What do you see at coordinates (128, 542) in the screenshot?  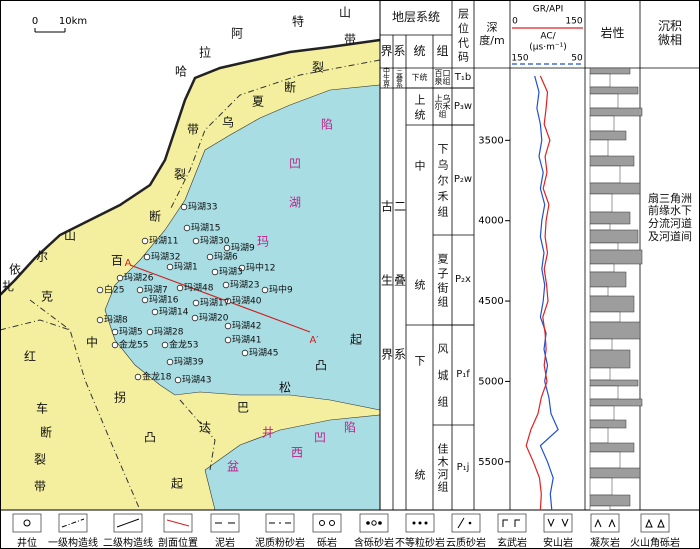 I see `legend-label: 二级构造线` at bounding box center [128, 542].